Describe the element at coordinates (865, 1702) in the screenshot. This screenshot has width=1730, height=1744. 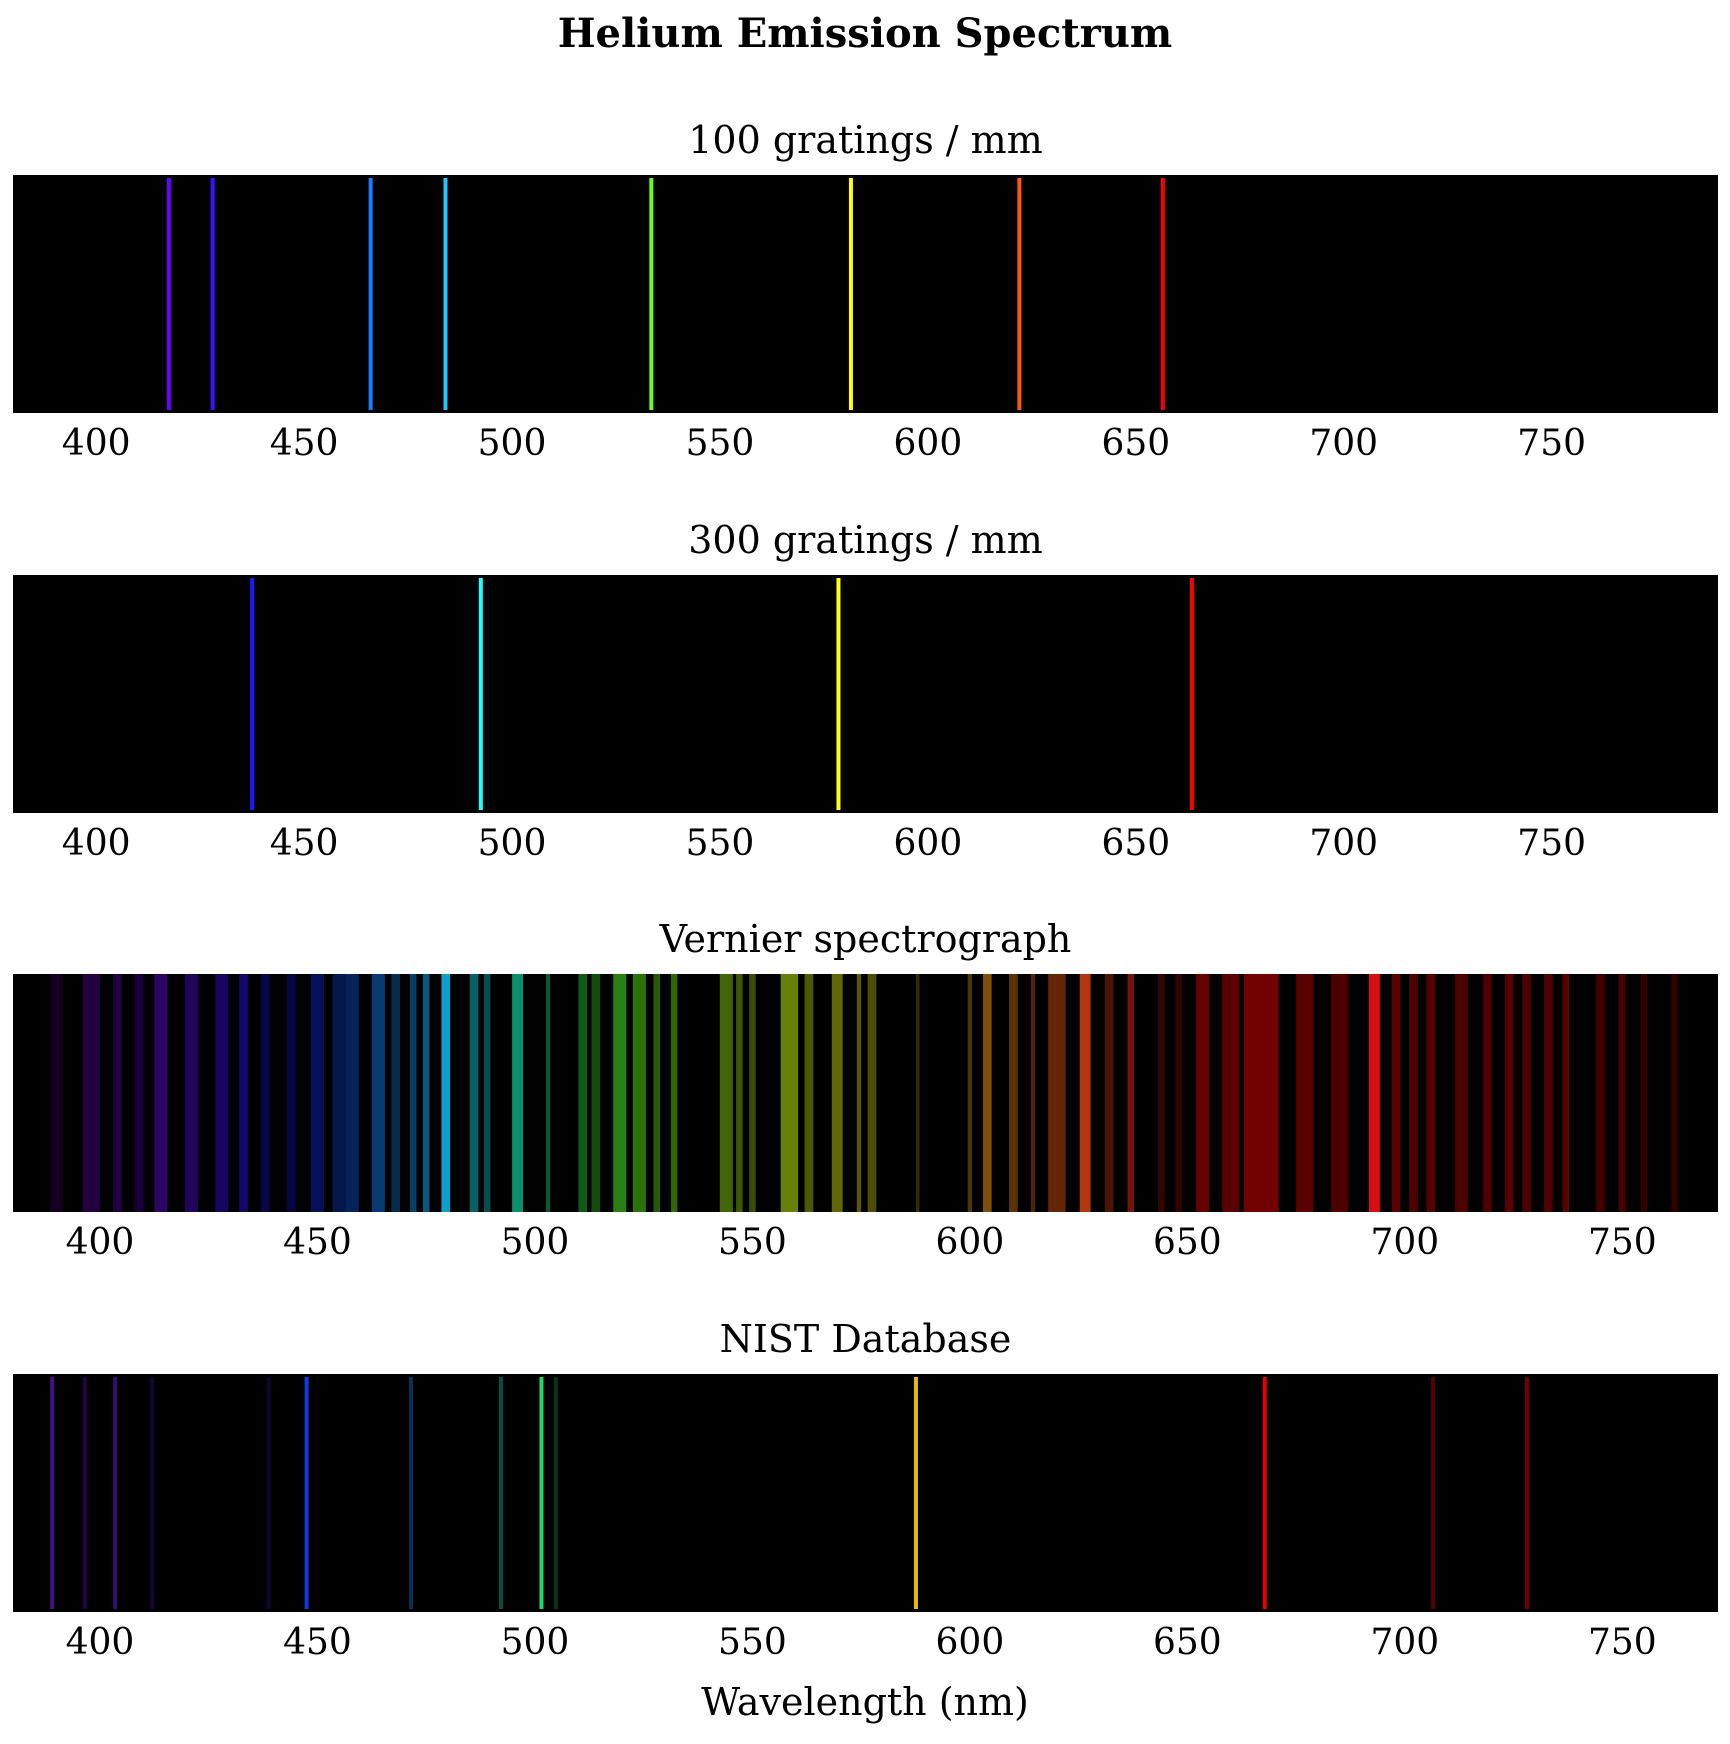
I see `x-axis-label: Wavelength (nm)` at that location.